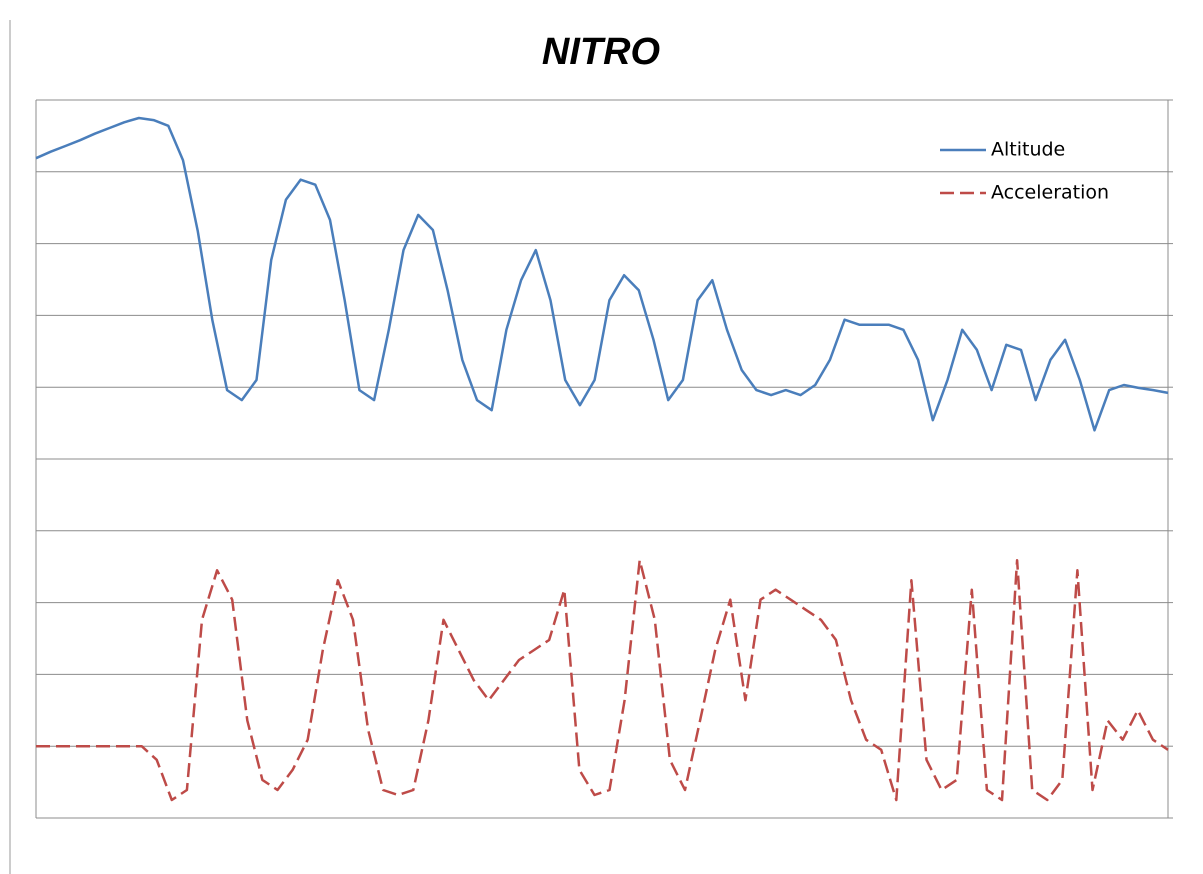  I want to click on chart-title: NITRO, so click(601, 52).